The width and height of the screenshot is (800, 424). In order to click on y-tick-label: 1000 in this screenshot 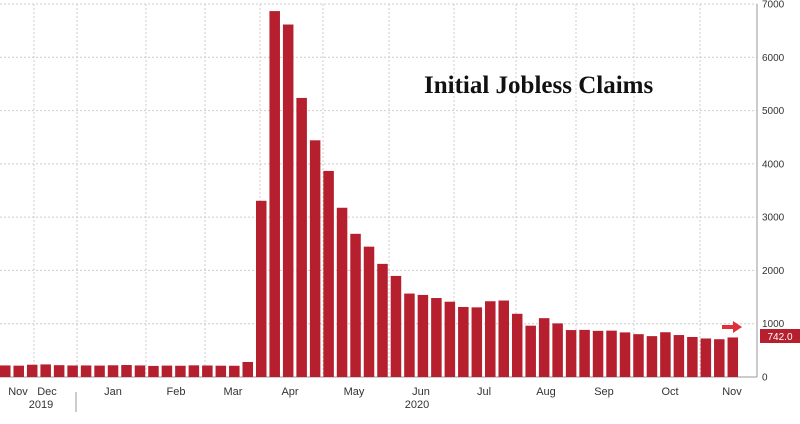, I will do `click(773, 324)`.